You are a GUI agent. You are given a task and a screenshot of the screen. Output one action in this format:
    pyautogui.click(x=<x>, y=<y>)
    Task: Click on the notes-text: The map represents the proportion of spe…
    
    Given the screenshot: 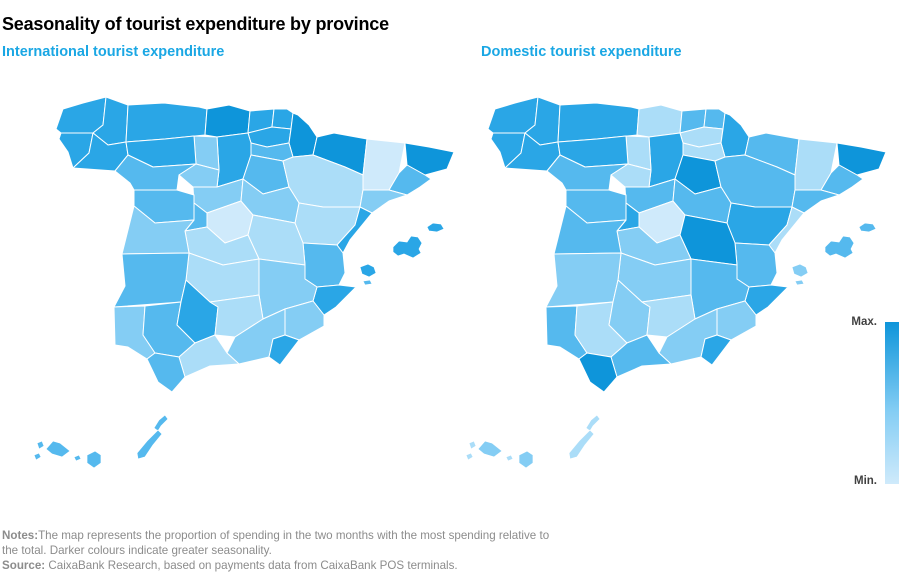 What is the action you would take?
    pyautogui.click(x=276, y=543)
    